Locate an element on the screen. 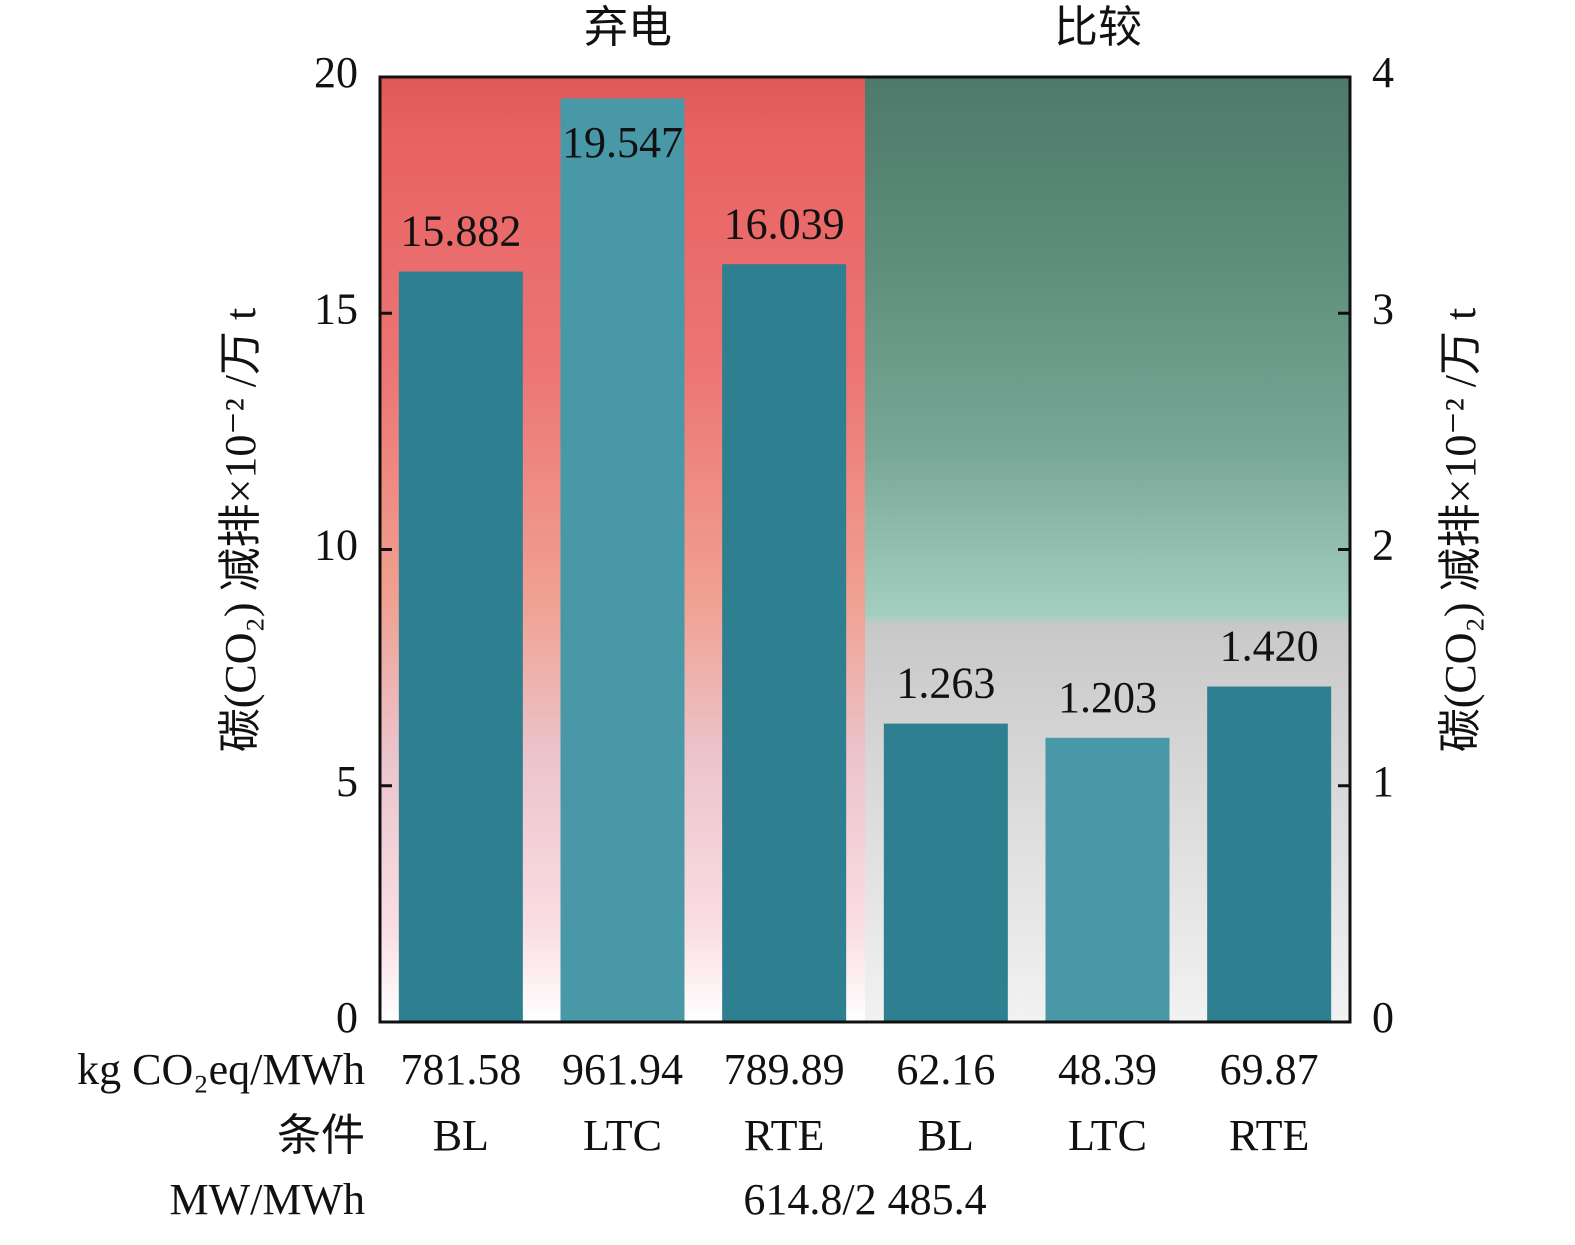 The image size is (1575, 1245). group-label: 比较 is located at coordinates (1098, 27).